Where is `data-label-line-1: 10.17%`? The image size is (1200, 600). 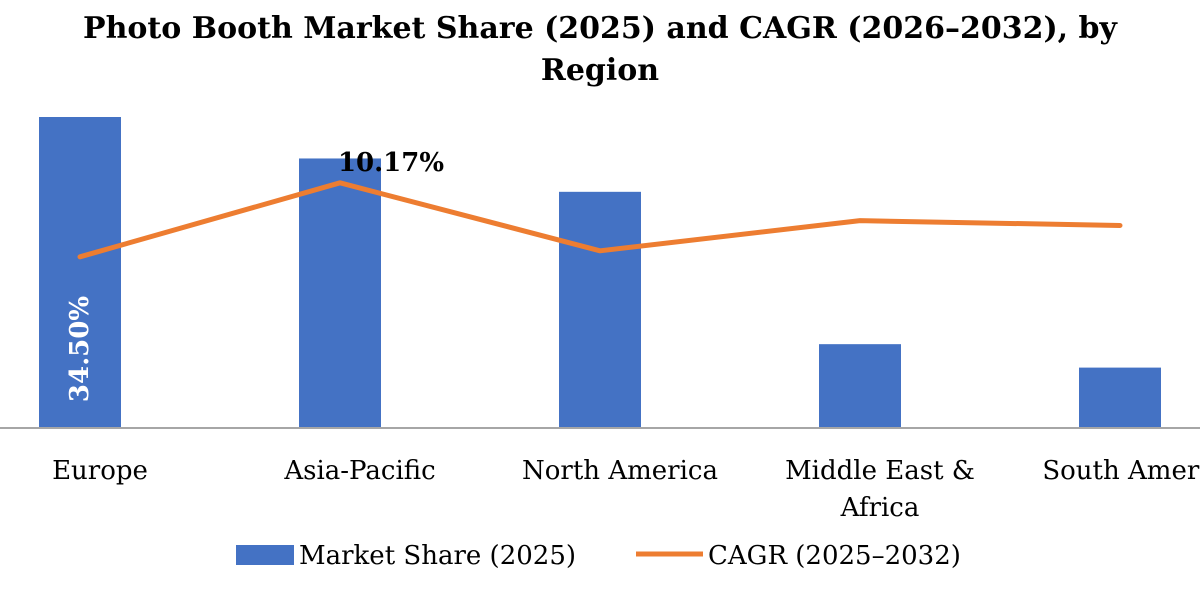 data-label-line-1: 10.17% is located at coordinates (391, 163).